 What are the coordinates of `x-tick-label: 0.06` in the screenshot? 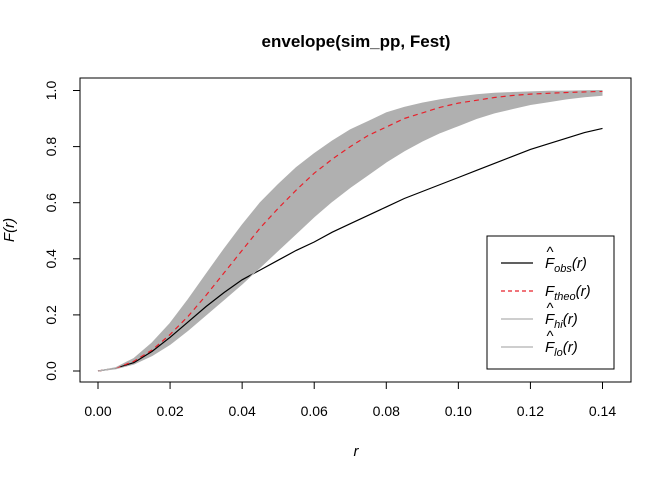 It's located at (314, 411).